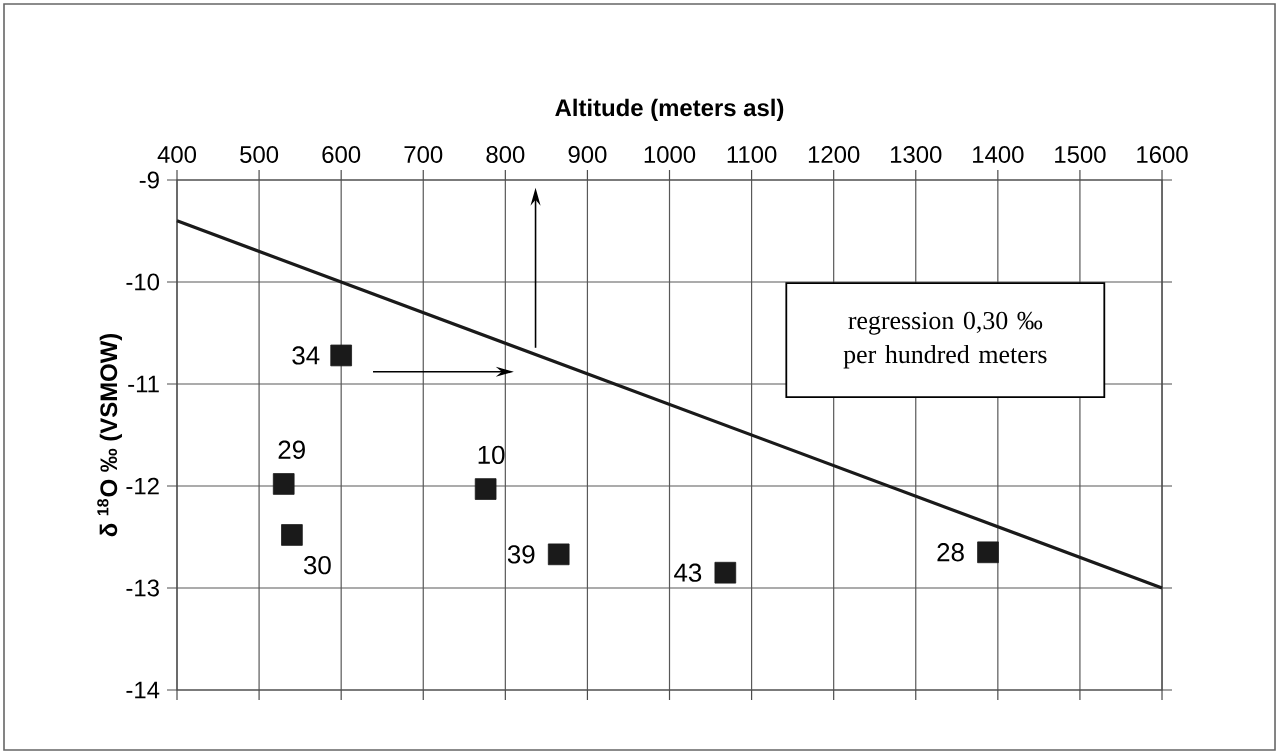 Image resolution: width=1279 pixels, height=754 pixels. What do you see at coordinates (109, 435) in the screenshot?
I see `y-axis-title: δ $^{18}$O ‰ (VSMOW)` at bounding box center [109, 435].